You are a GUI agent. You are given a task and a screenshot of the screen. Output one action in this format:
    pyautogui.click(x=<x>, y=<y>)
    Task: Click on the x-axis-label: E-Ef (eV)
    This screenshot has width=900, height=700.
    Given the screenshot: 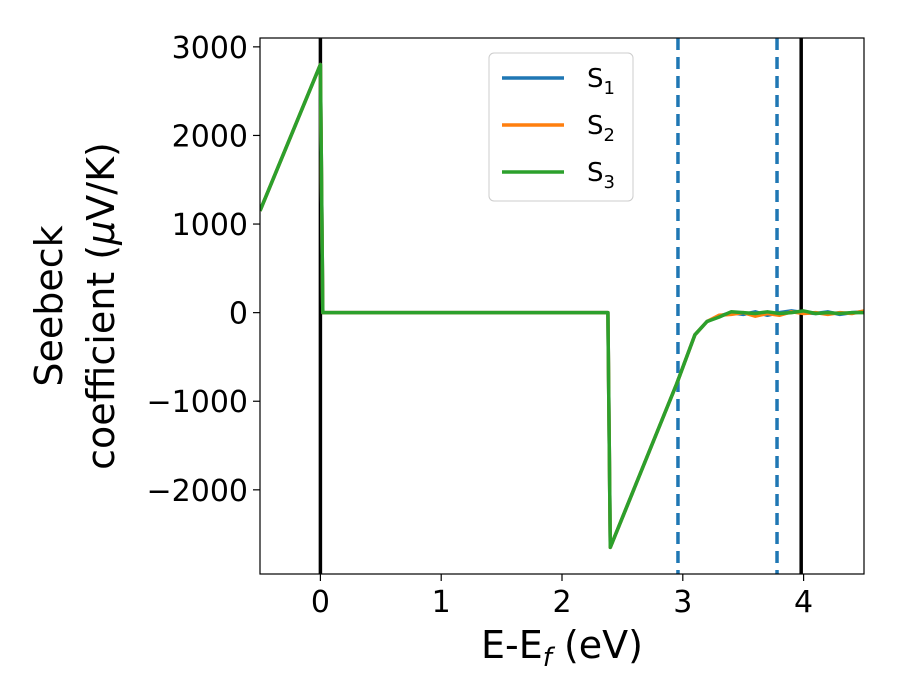 What is the action you would take?
    pyautogui.click(x=562, y=648)
    